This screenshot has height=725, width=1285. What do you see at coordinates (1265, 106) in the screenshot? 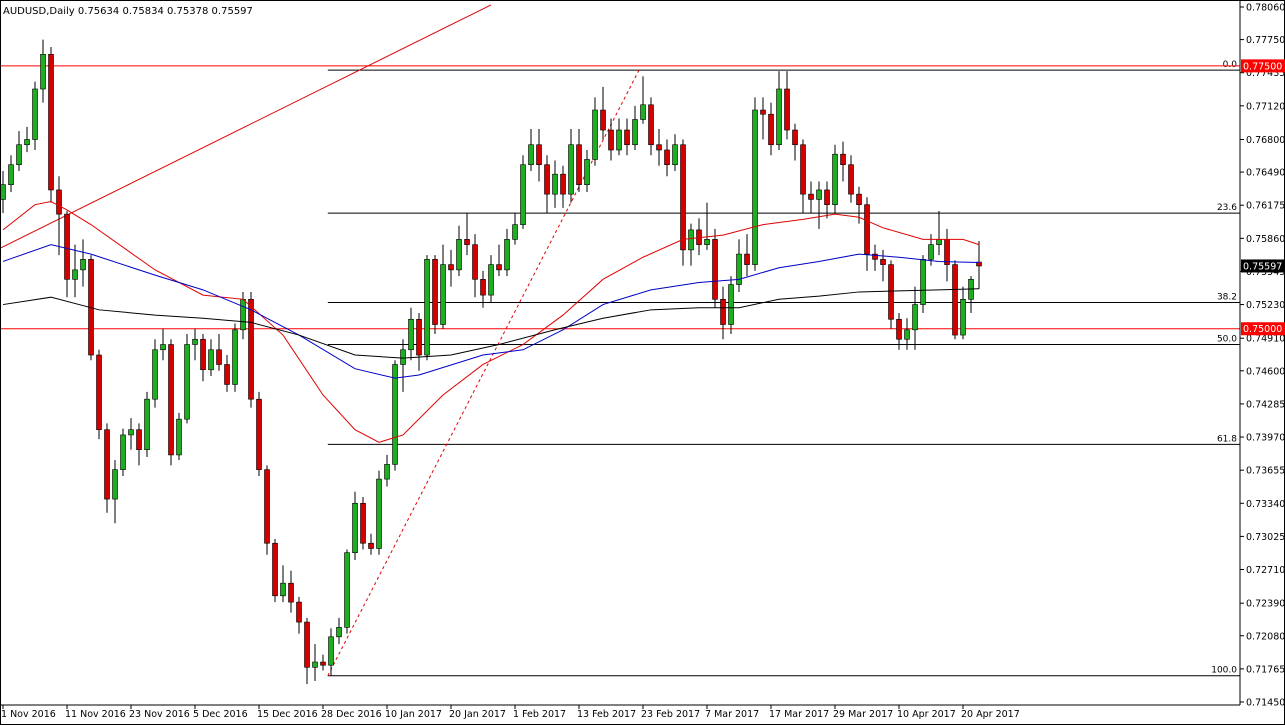
I see `y-tick-label: 0.77120` at bounding box center [1265, 106].